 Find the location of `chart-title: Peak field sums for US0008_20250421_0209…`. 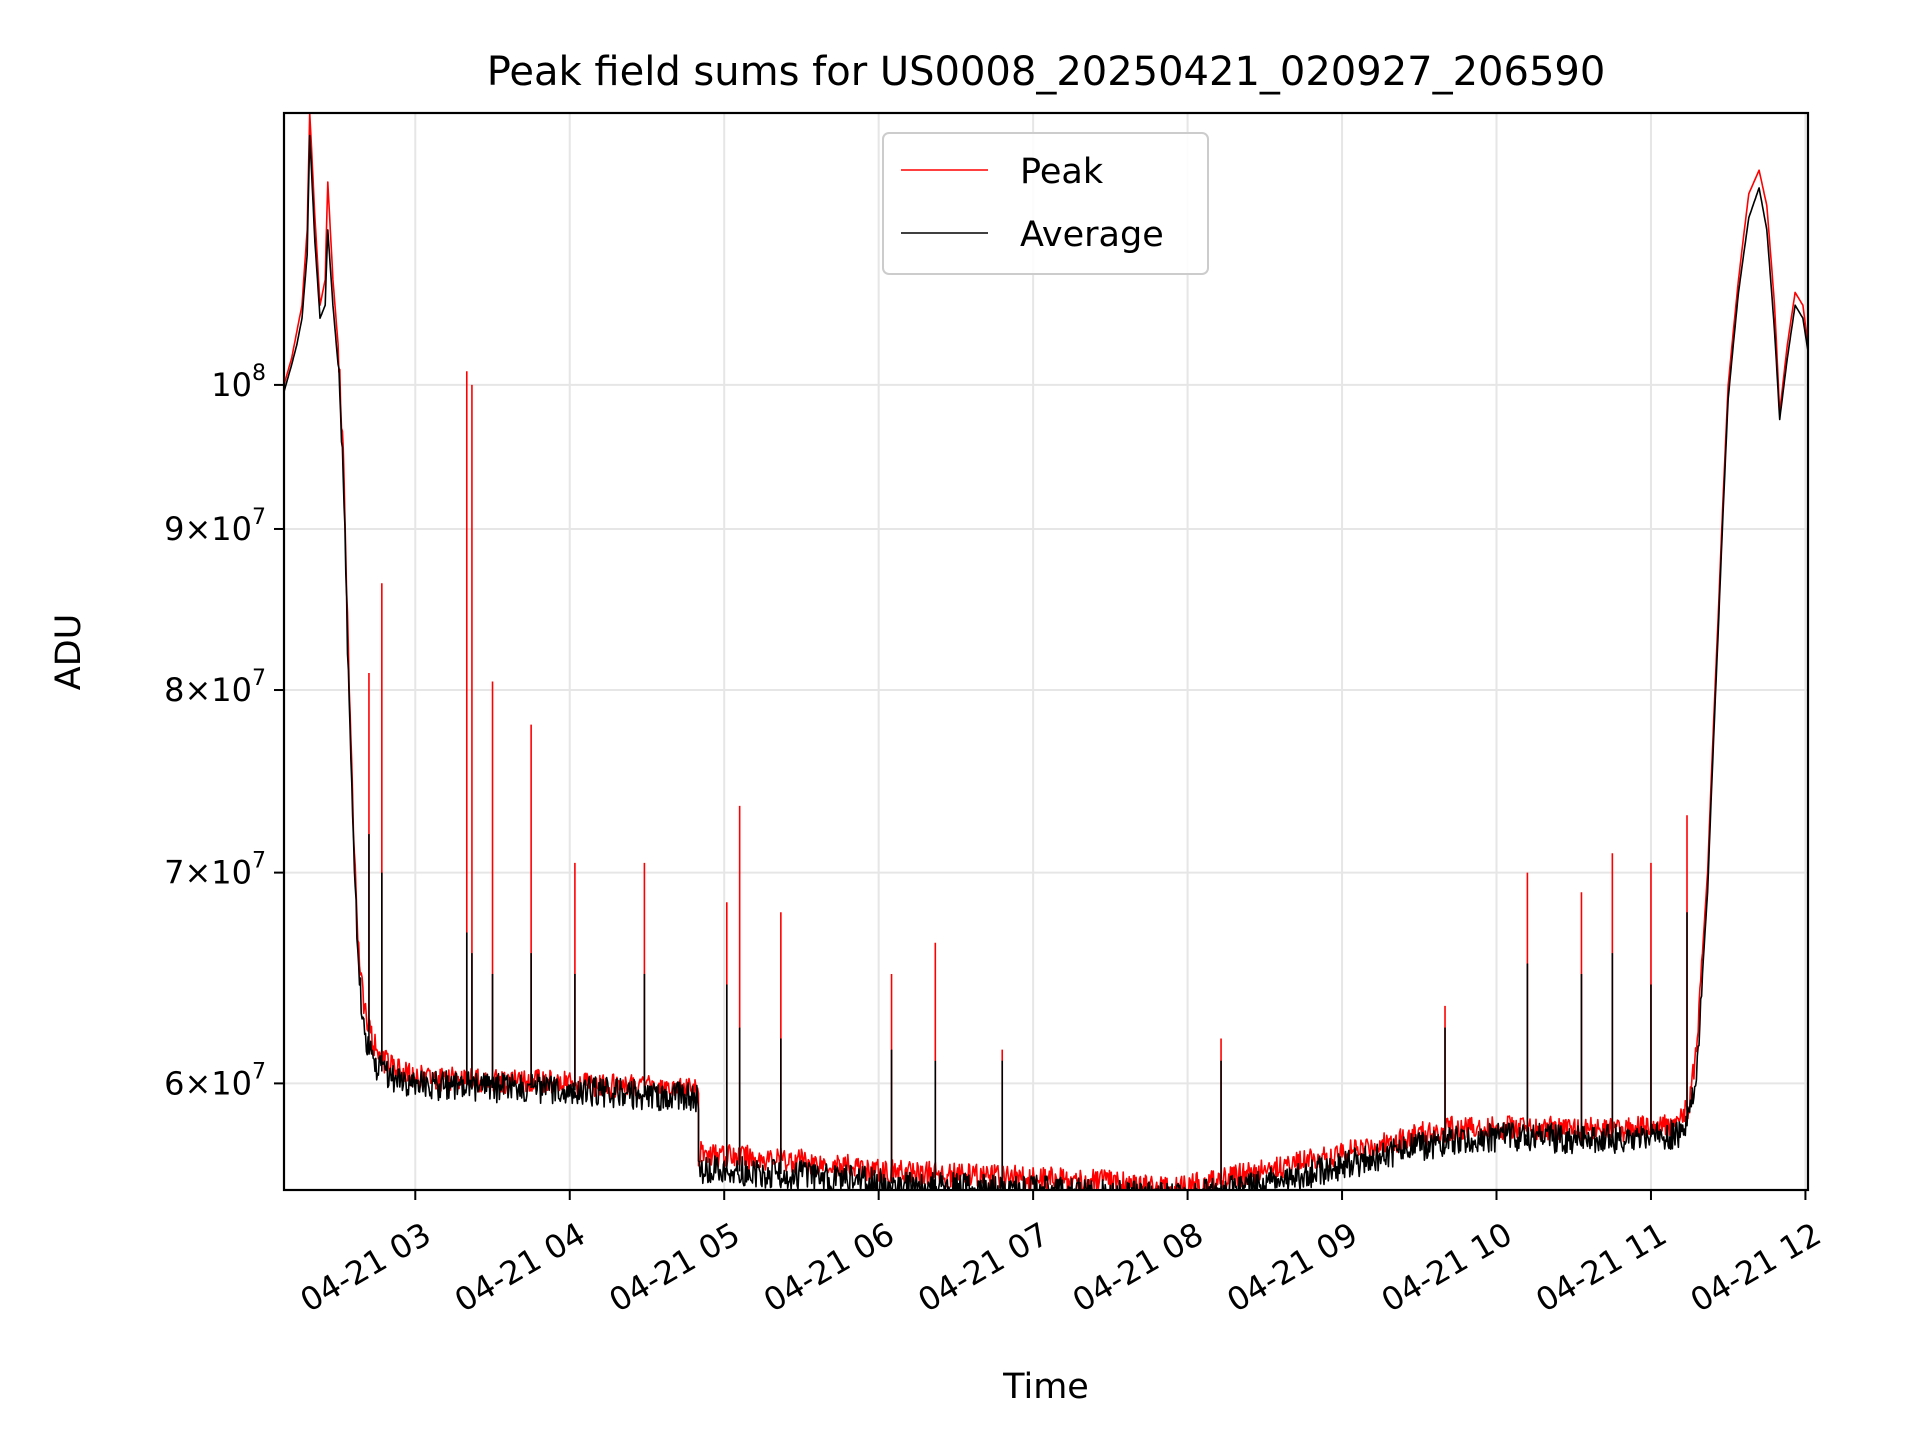

chart-title: Peak field sums for US0008_20250421_0209… is located at coordinates (1046, 72).